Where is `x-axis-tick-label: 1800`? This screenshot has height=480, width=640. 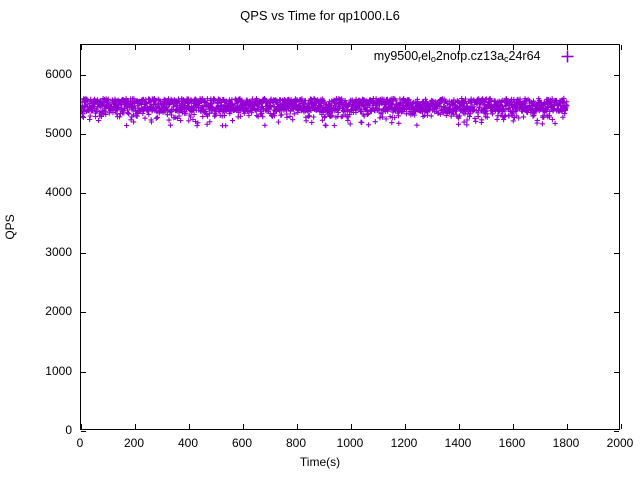 x-axis-tick-label: 1800 is located at coordinates (566, 443).